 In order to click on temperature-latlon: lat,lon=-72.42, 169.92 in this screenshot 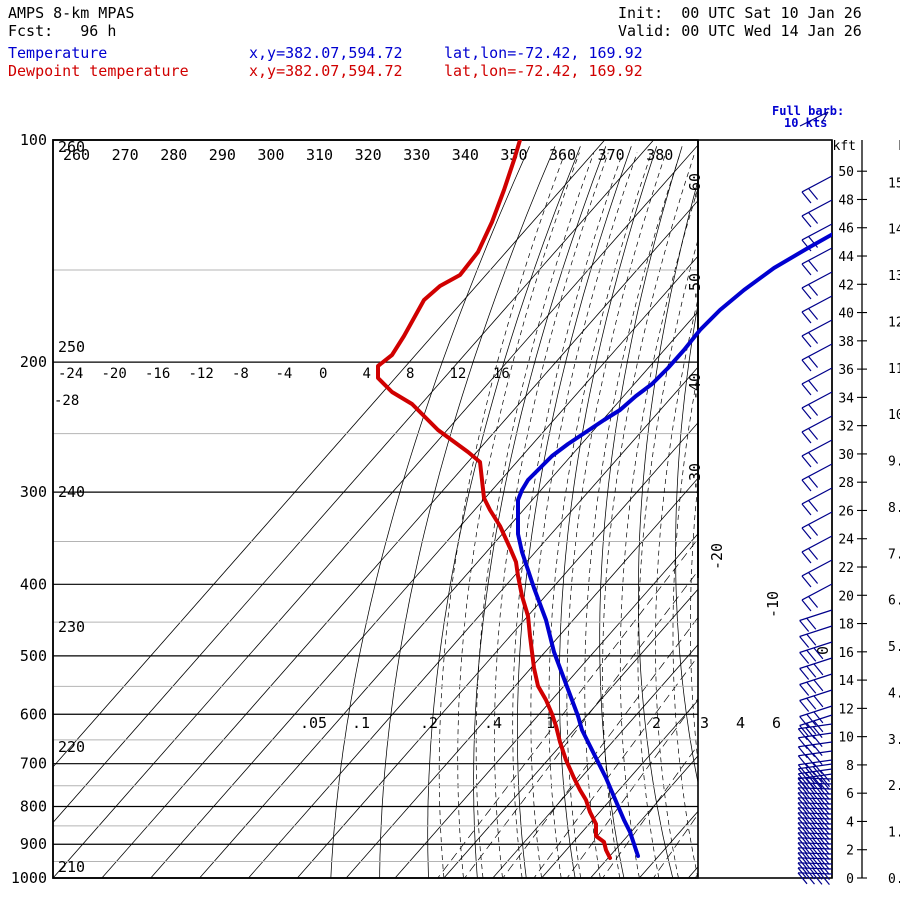, I will do `click(543, 53)`.